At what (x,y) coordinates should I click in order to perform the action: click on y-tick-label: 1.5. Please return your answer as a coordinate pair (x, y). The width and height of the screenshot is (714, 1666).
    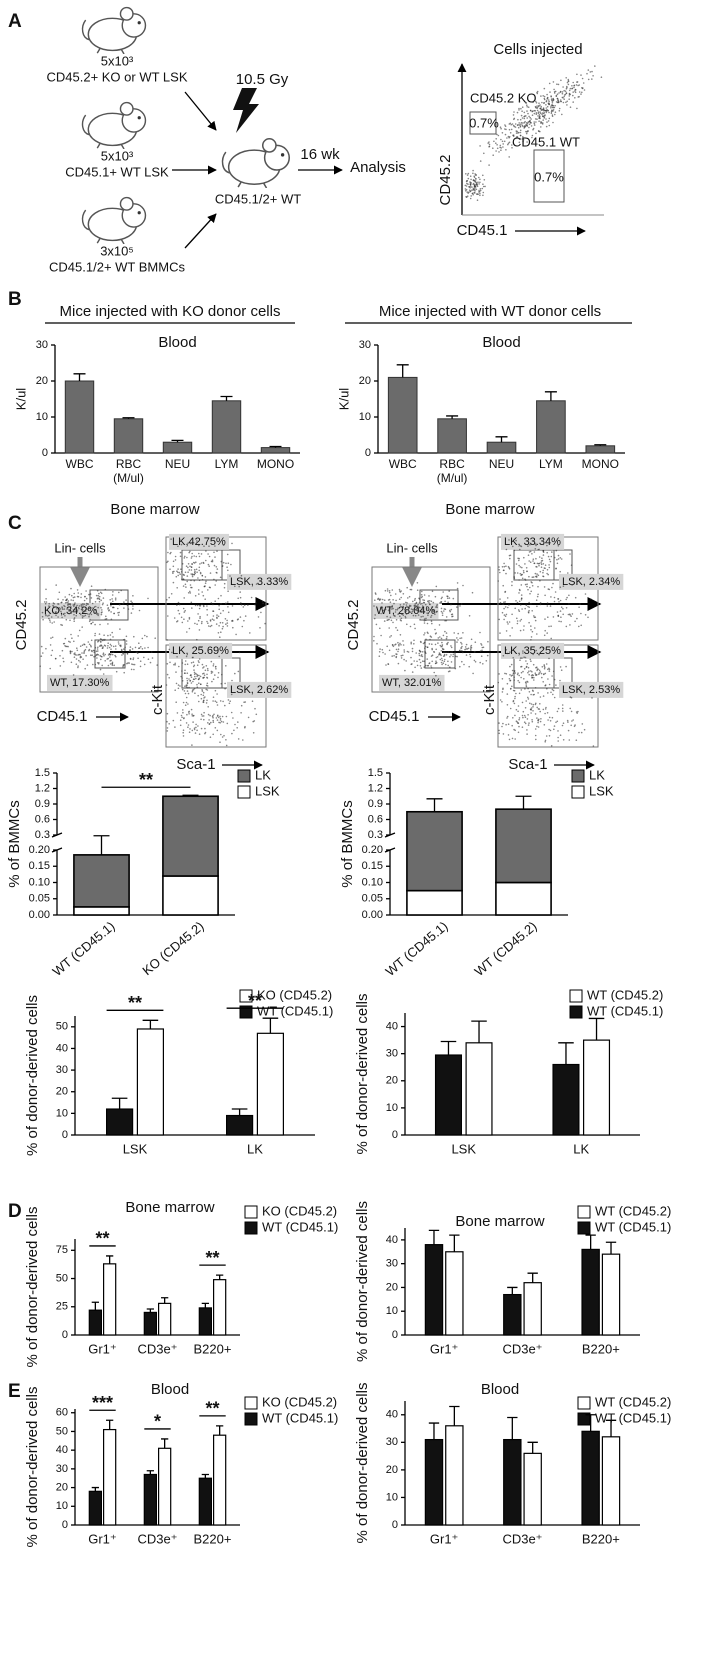
    Looking at the image, I should click on (375, 773).